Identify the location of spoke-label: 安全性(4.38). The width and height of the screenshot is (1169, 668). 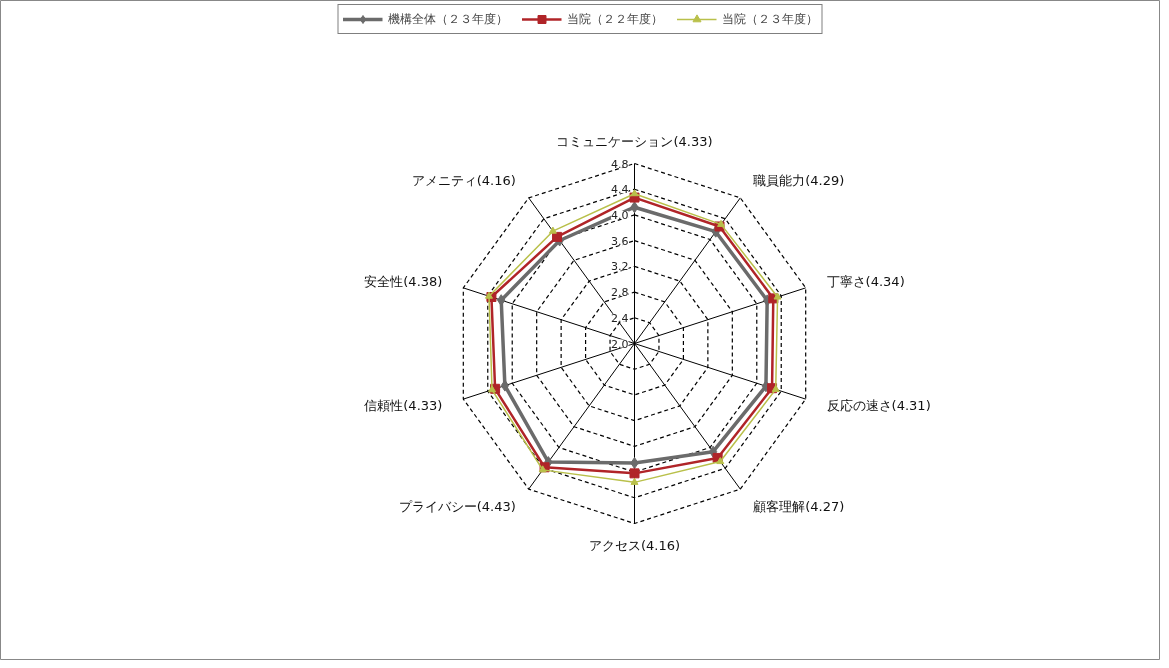
(403, 281).